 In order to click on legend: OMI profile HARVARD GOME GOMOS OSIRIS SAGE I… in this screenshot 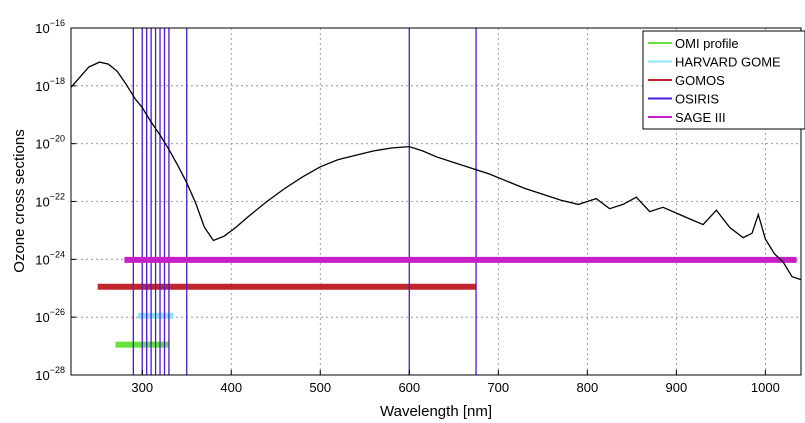, I will do `click(723, 80)`.